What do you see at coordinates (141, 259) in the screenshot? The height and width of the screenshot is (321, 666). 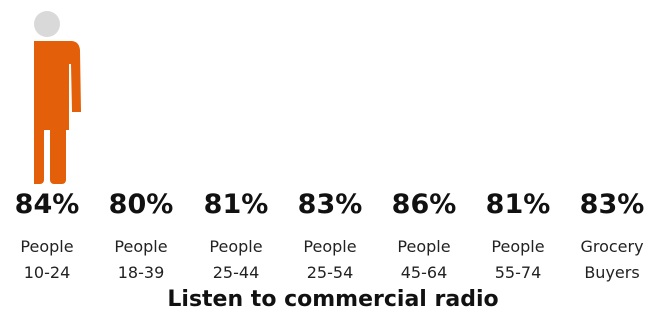 I see `category-label: People 18-39` at bounding box center [141, 259].